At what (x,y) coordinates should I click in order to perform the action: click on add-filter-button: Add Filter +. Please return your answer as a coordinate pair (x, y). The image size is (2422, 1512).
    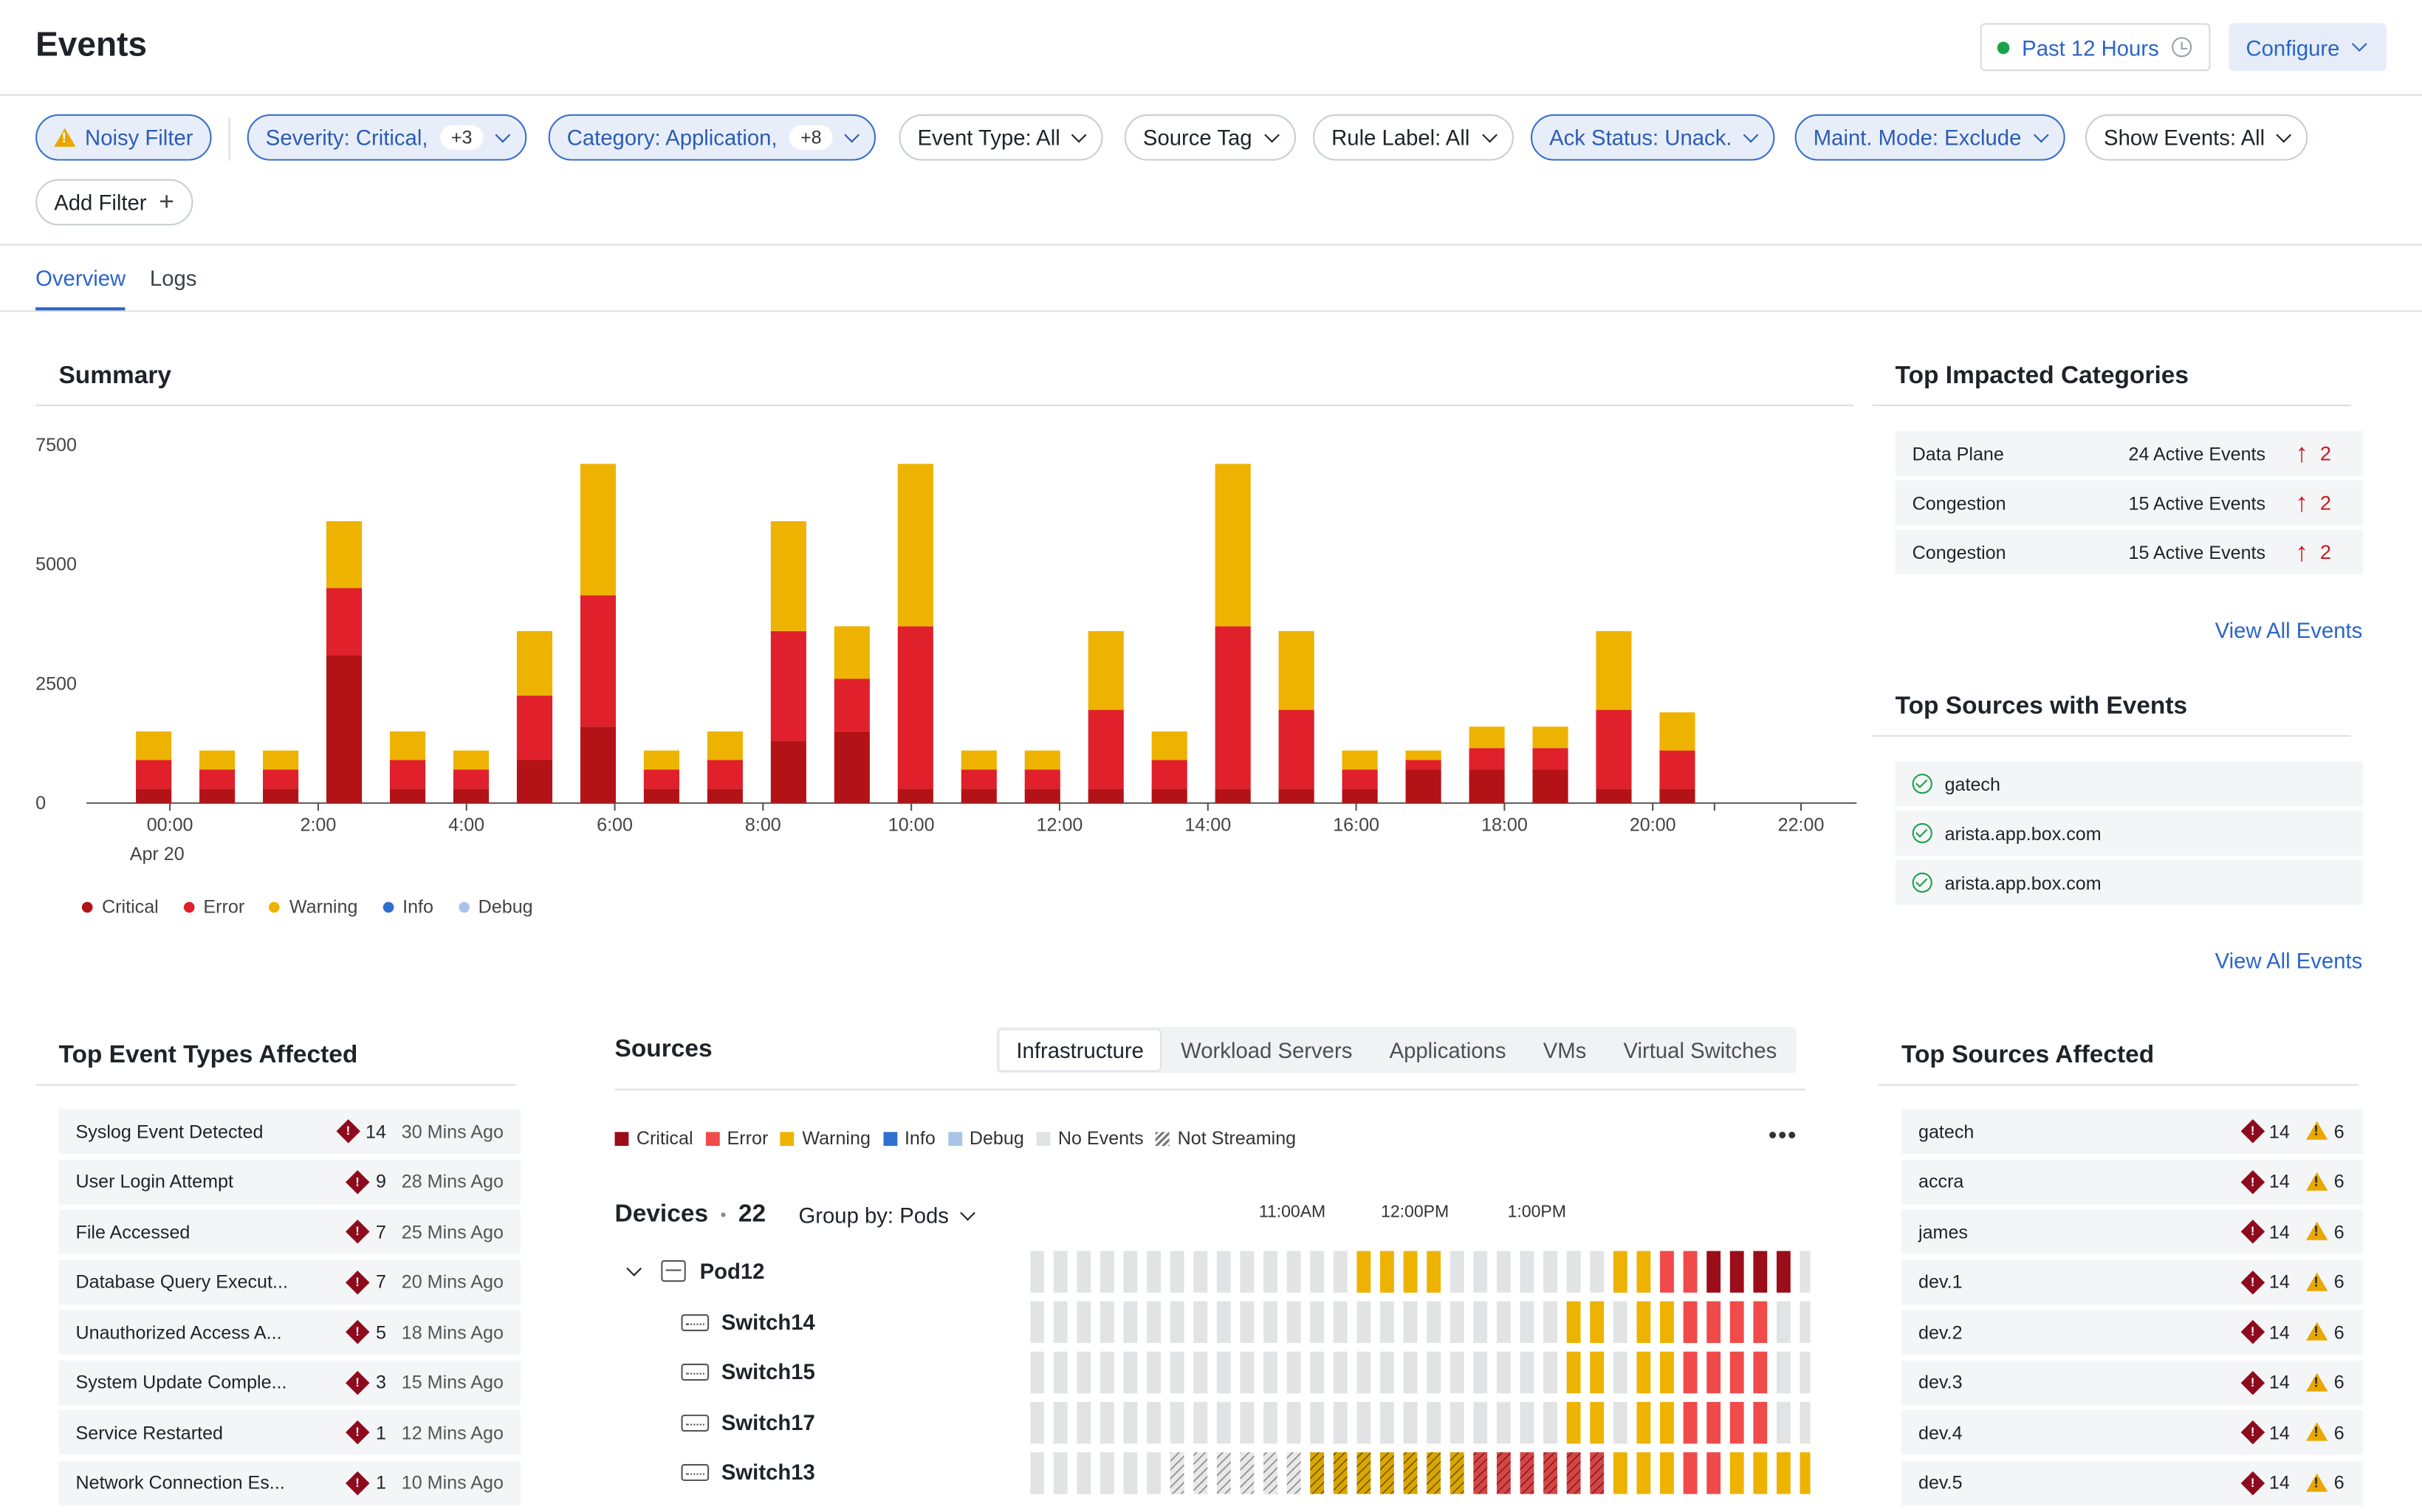
    Looking at the image, I should click on (114, 202).